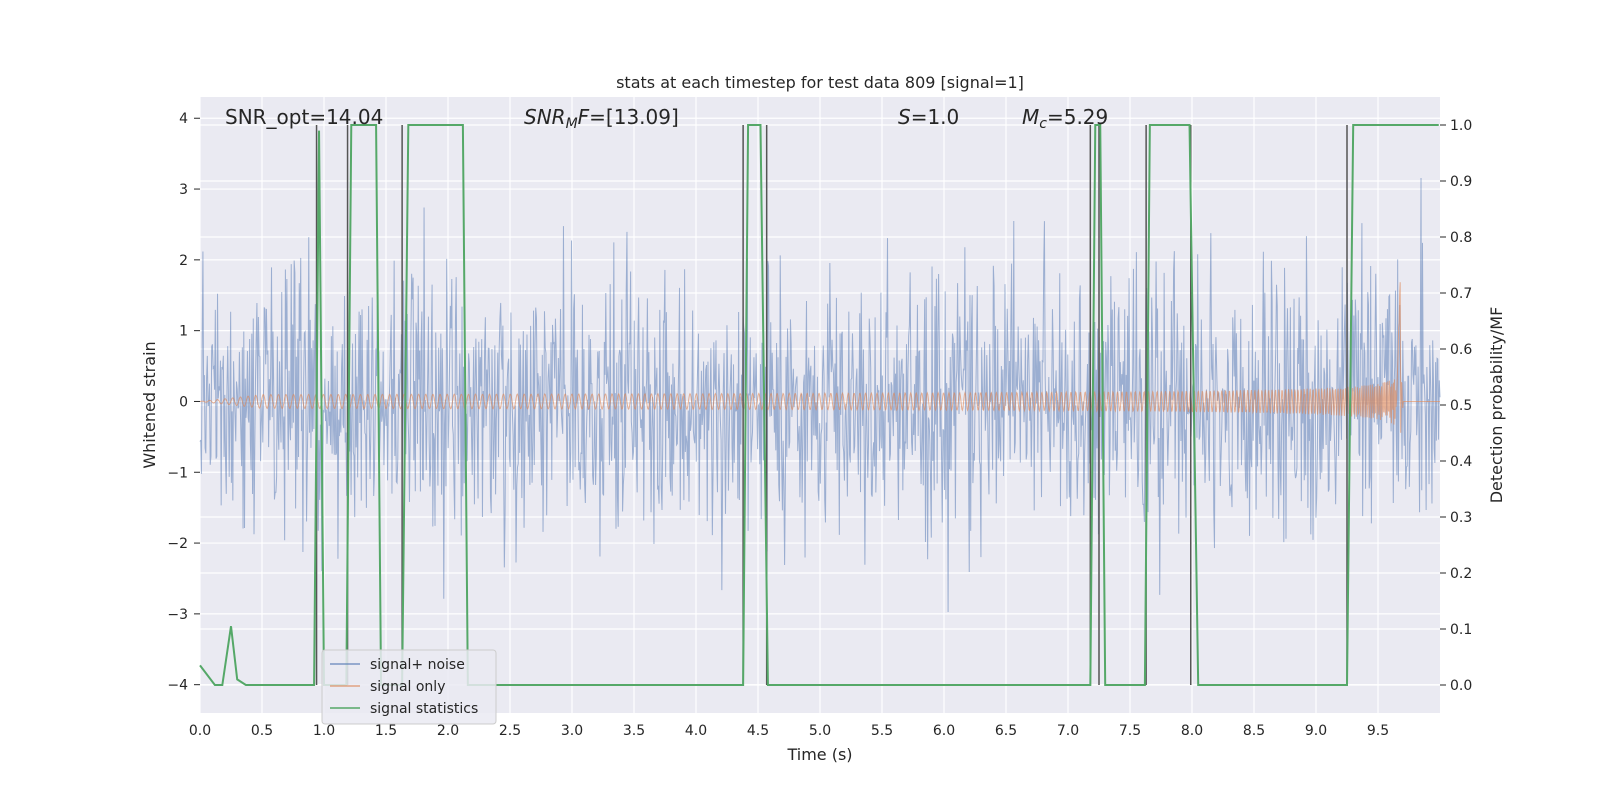 Image resolution: width=1600 pixels, height=800 pixels. What do you see at coordinates (1378, 731) in the screenshot?
I see `x-tick-label: 9.5` at bounding box center [1378, 731].